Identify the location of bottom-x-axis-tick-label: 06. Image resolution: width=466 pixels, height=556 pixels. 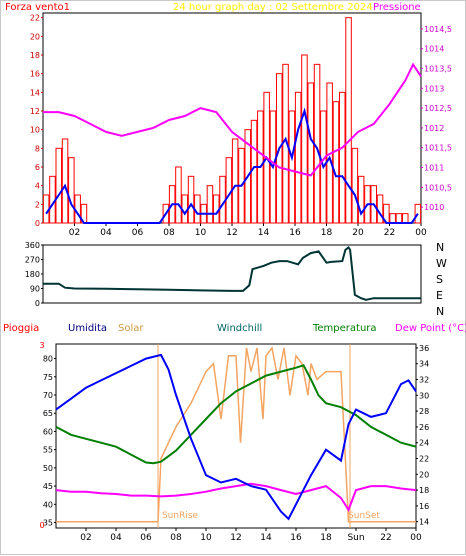
(146, 538).